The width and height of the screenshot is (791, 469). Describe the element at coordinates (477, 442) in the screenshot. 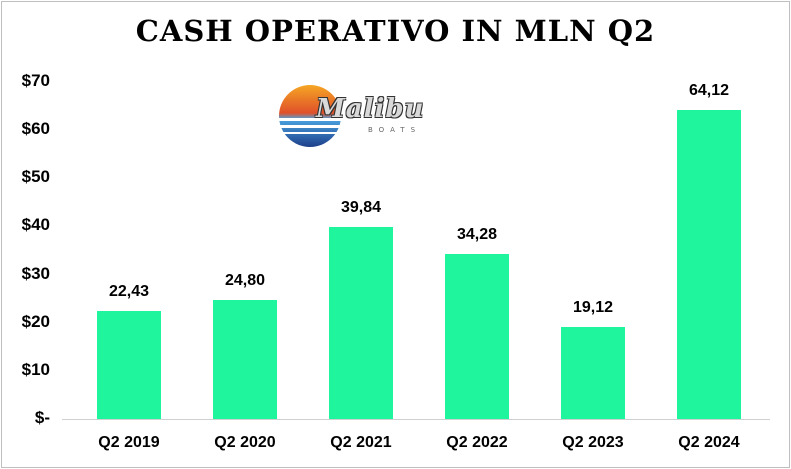

I see `x-tick-label: Q2 2022` at that location.